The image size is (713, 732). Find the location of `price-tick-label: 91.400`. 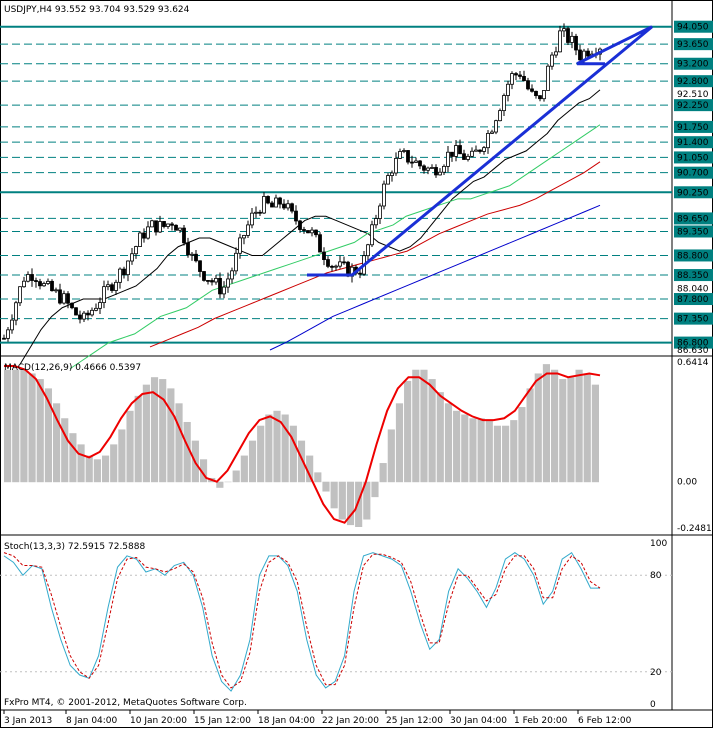

price-tick-label: 91.400 is located at coordinates (693, 143).